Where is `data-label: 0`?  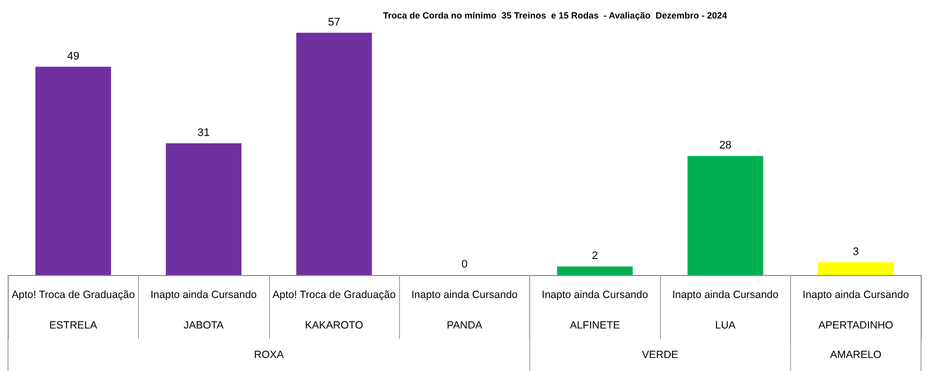 data-label: 0 is located at coordinates (464, 264).